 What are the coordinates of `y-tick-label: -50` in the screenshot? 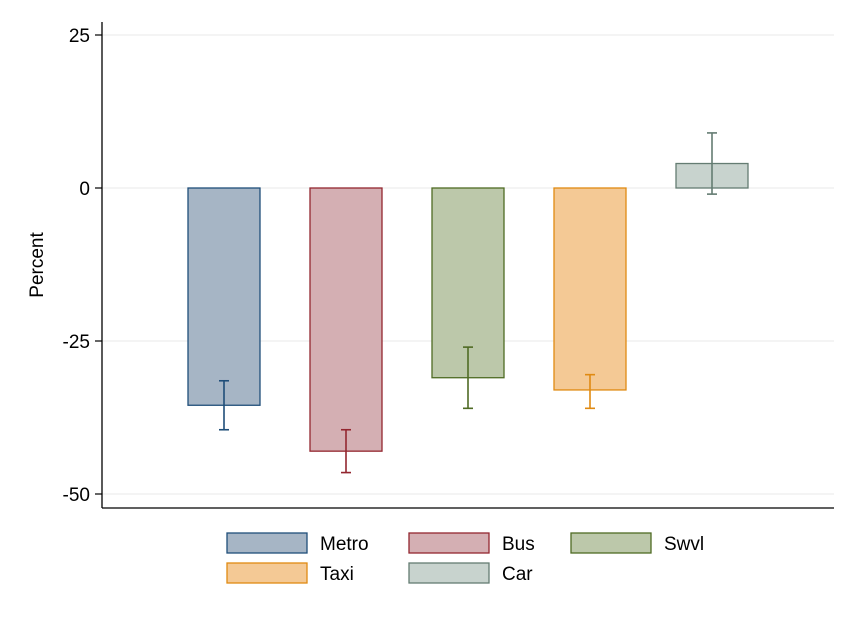 It's located at (76, 495).